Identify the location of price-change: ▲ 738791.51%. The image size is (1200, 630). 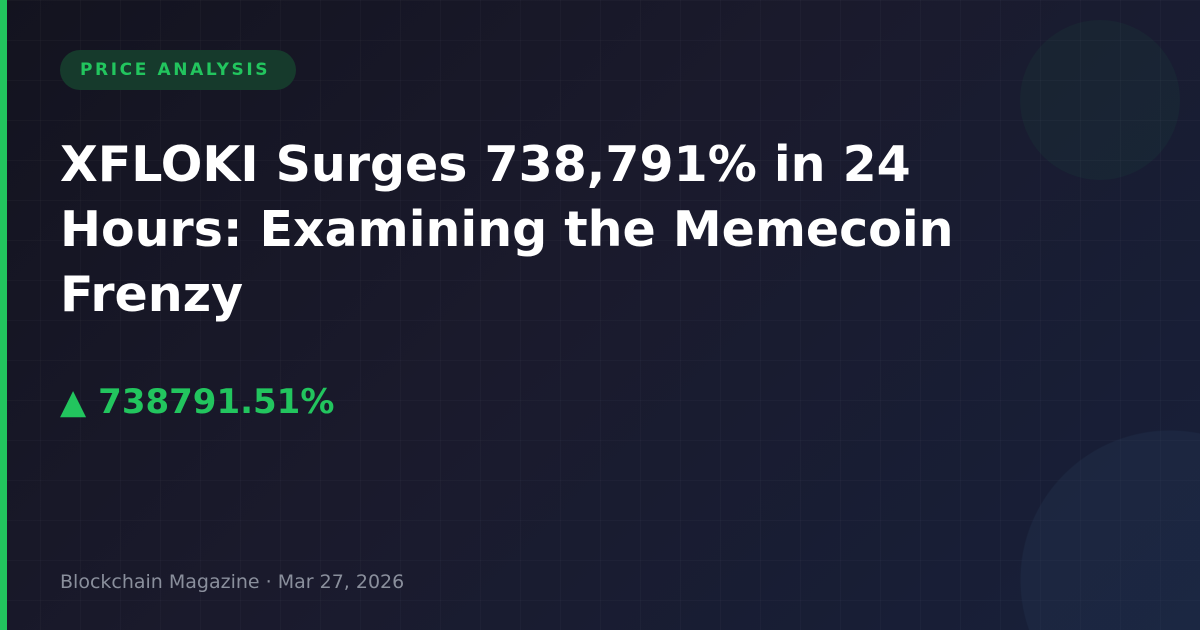
(197, 402).